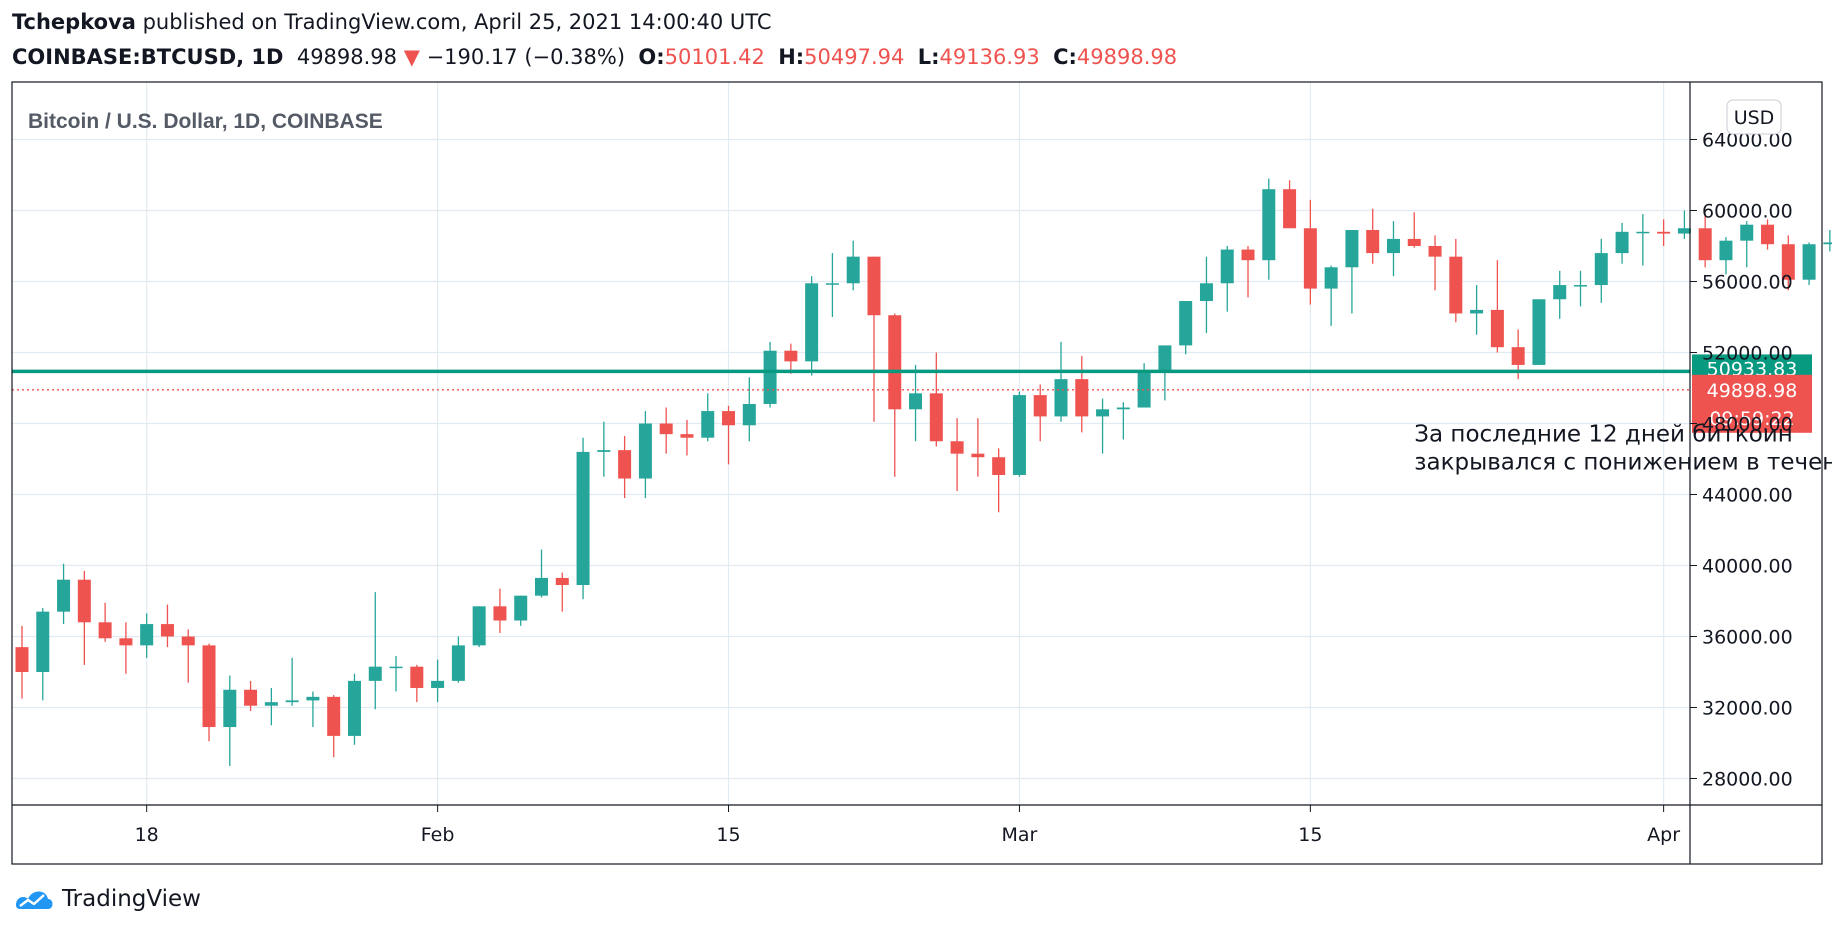 The height and width of the screenshot is (936, 1832). I want to click on footer-brand: TradingView, so click(106, 899).